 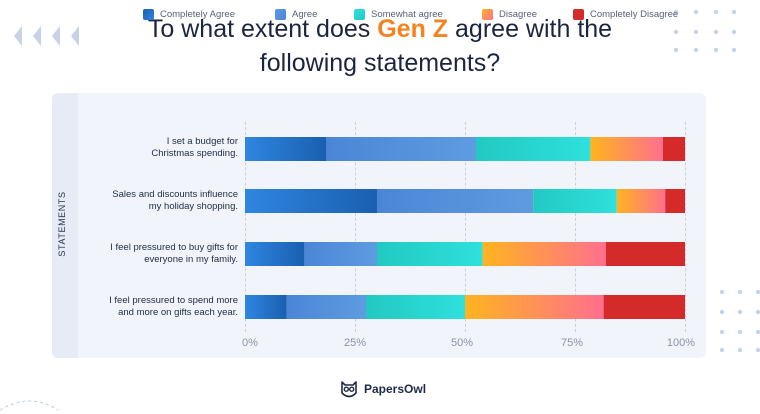 What do you see at coordinates (407, 14) in the screenshot?
I see `legend-label: Somewhat agree` at bounding box center [407, 14].